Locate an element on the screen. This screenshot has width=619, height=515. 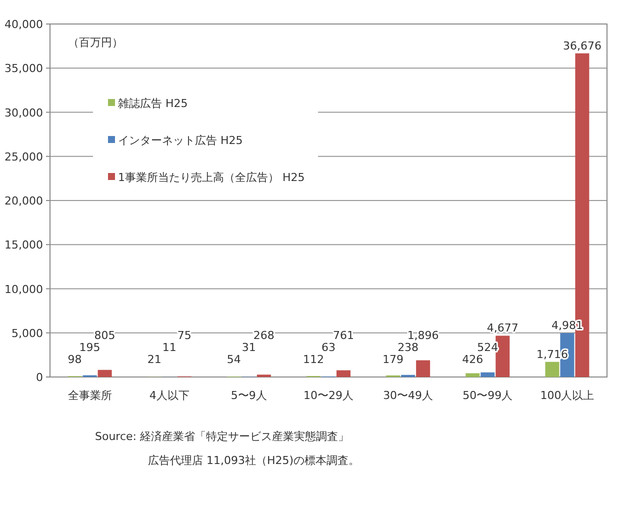
x-tick-label: 10〜29人 is located at coordinates (329, 395).